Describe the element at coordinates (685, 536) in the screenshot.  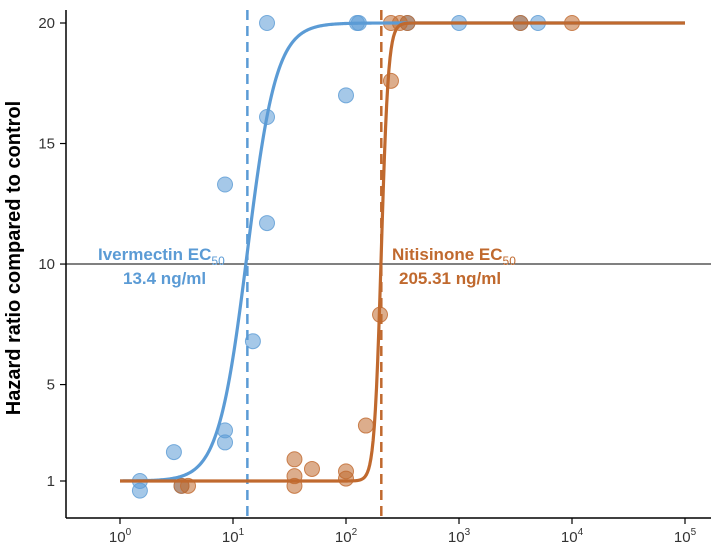
I see `x-tick-label: 10⁵` at that location.